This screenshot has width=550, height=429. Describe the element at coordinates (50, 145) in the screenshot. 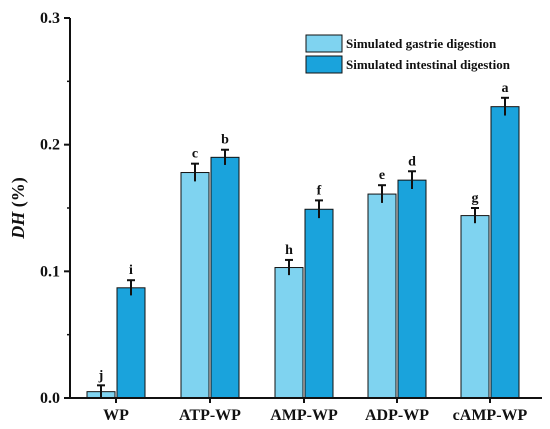

I see `y-tick-label: 0.2` at that location.